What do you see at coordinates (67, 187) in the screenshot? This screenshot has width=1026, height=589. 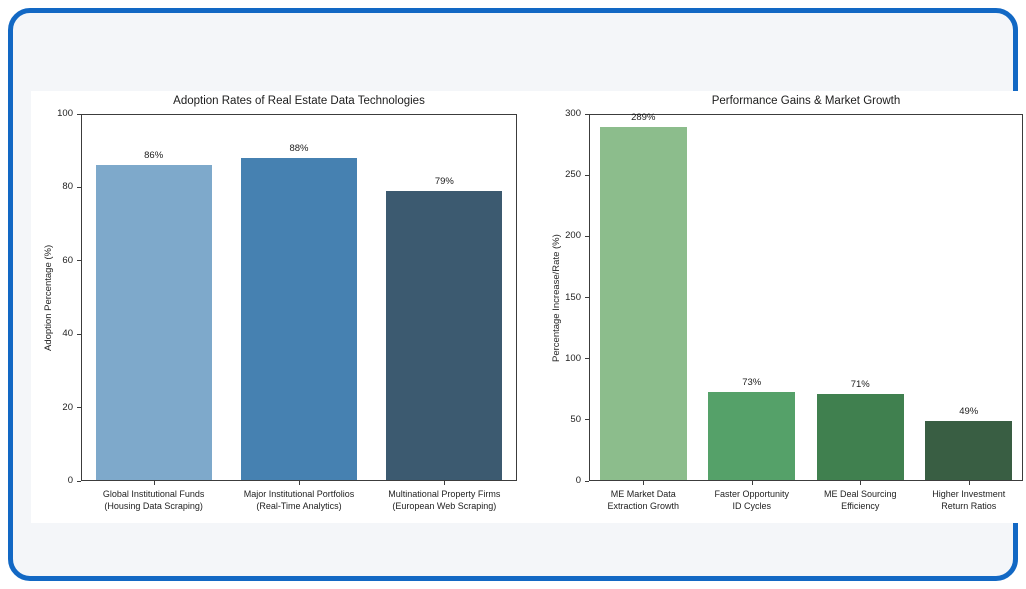 I see `y-tick-label: 80` at bounding box center [67, 187].